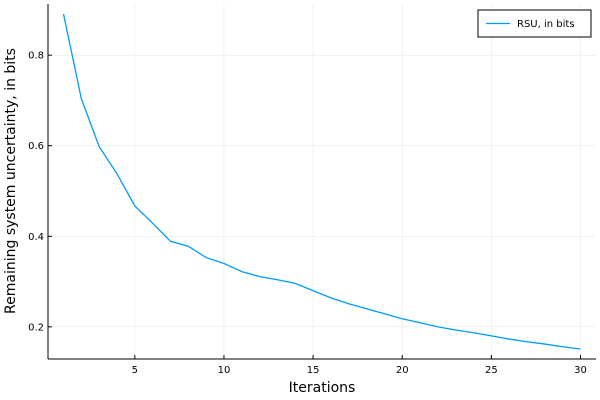 The height and width of the screenshot is (400, 600). What do you see at coordinates (322, 388) in the screenshot?
I see `x-axis-label: Iterations` at bounding box center [322, 388].